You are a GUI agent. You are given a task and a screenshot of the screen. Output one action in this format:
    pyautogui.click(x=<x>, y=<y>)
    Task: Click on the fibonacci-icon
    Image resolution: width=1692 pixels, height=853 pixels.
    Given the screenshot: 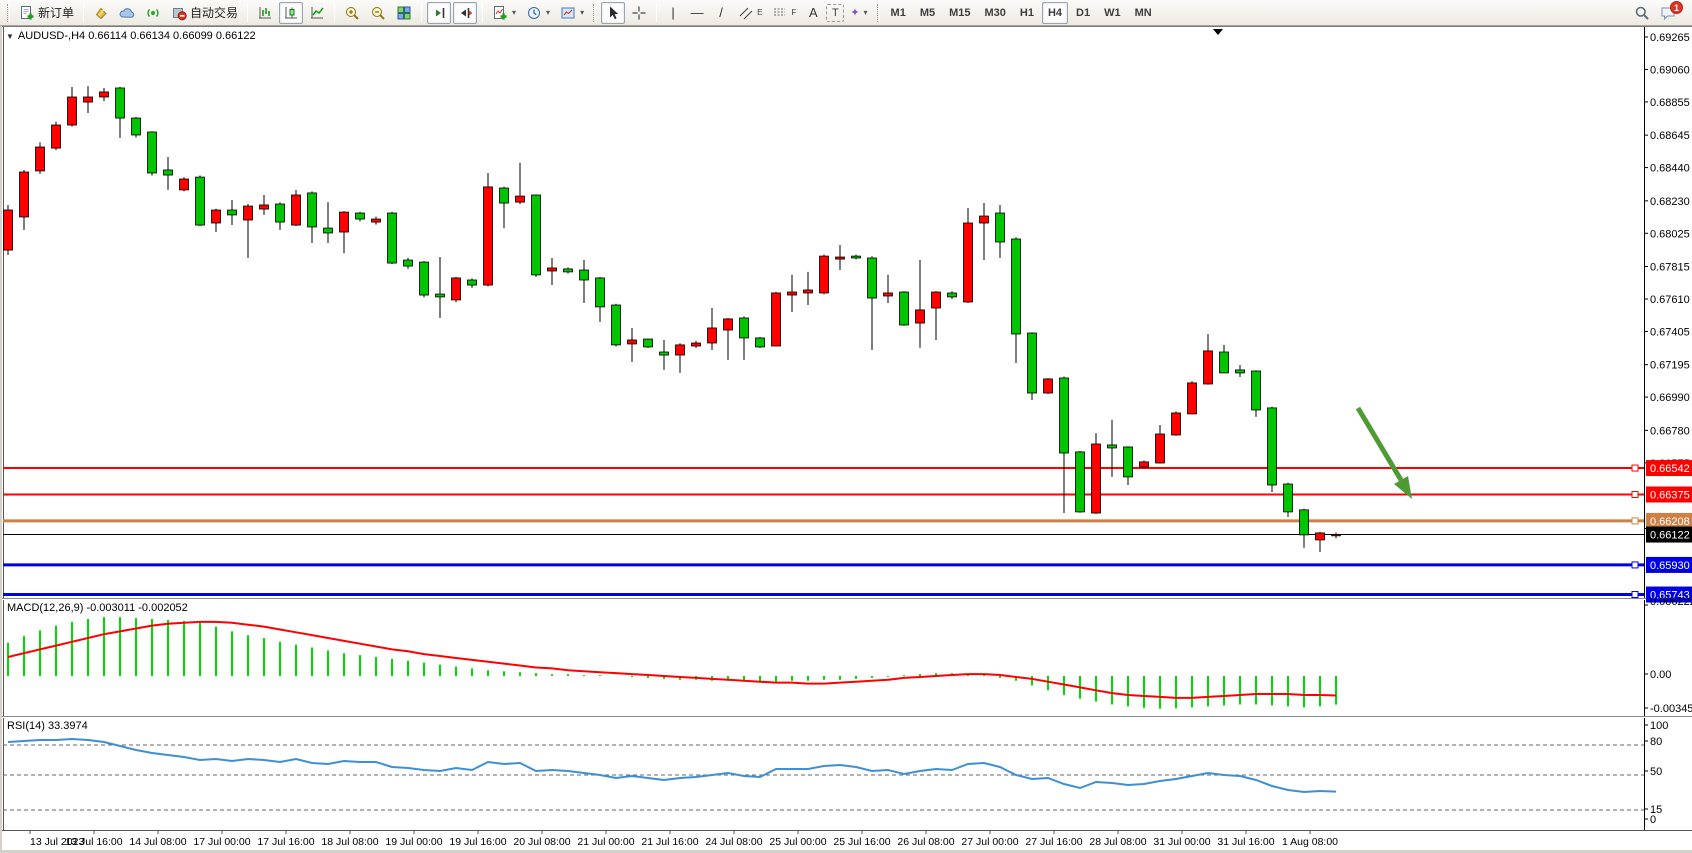 What is the action you would take?
    pyautogui.click(x=780, y=11)
    